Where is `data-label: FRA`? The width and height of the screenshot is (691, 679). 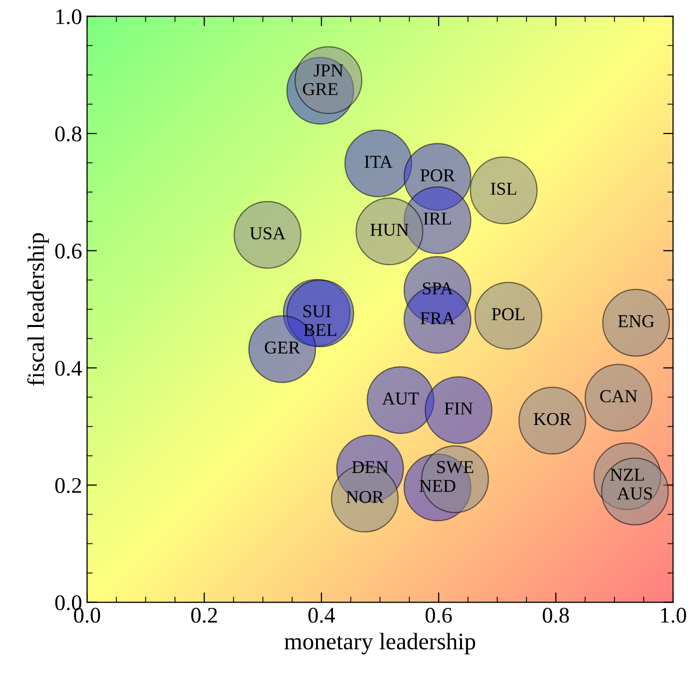 data-label: FRA is located at coordinates (437, 318).